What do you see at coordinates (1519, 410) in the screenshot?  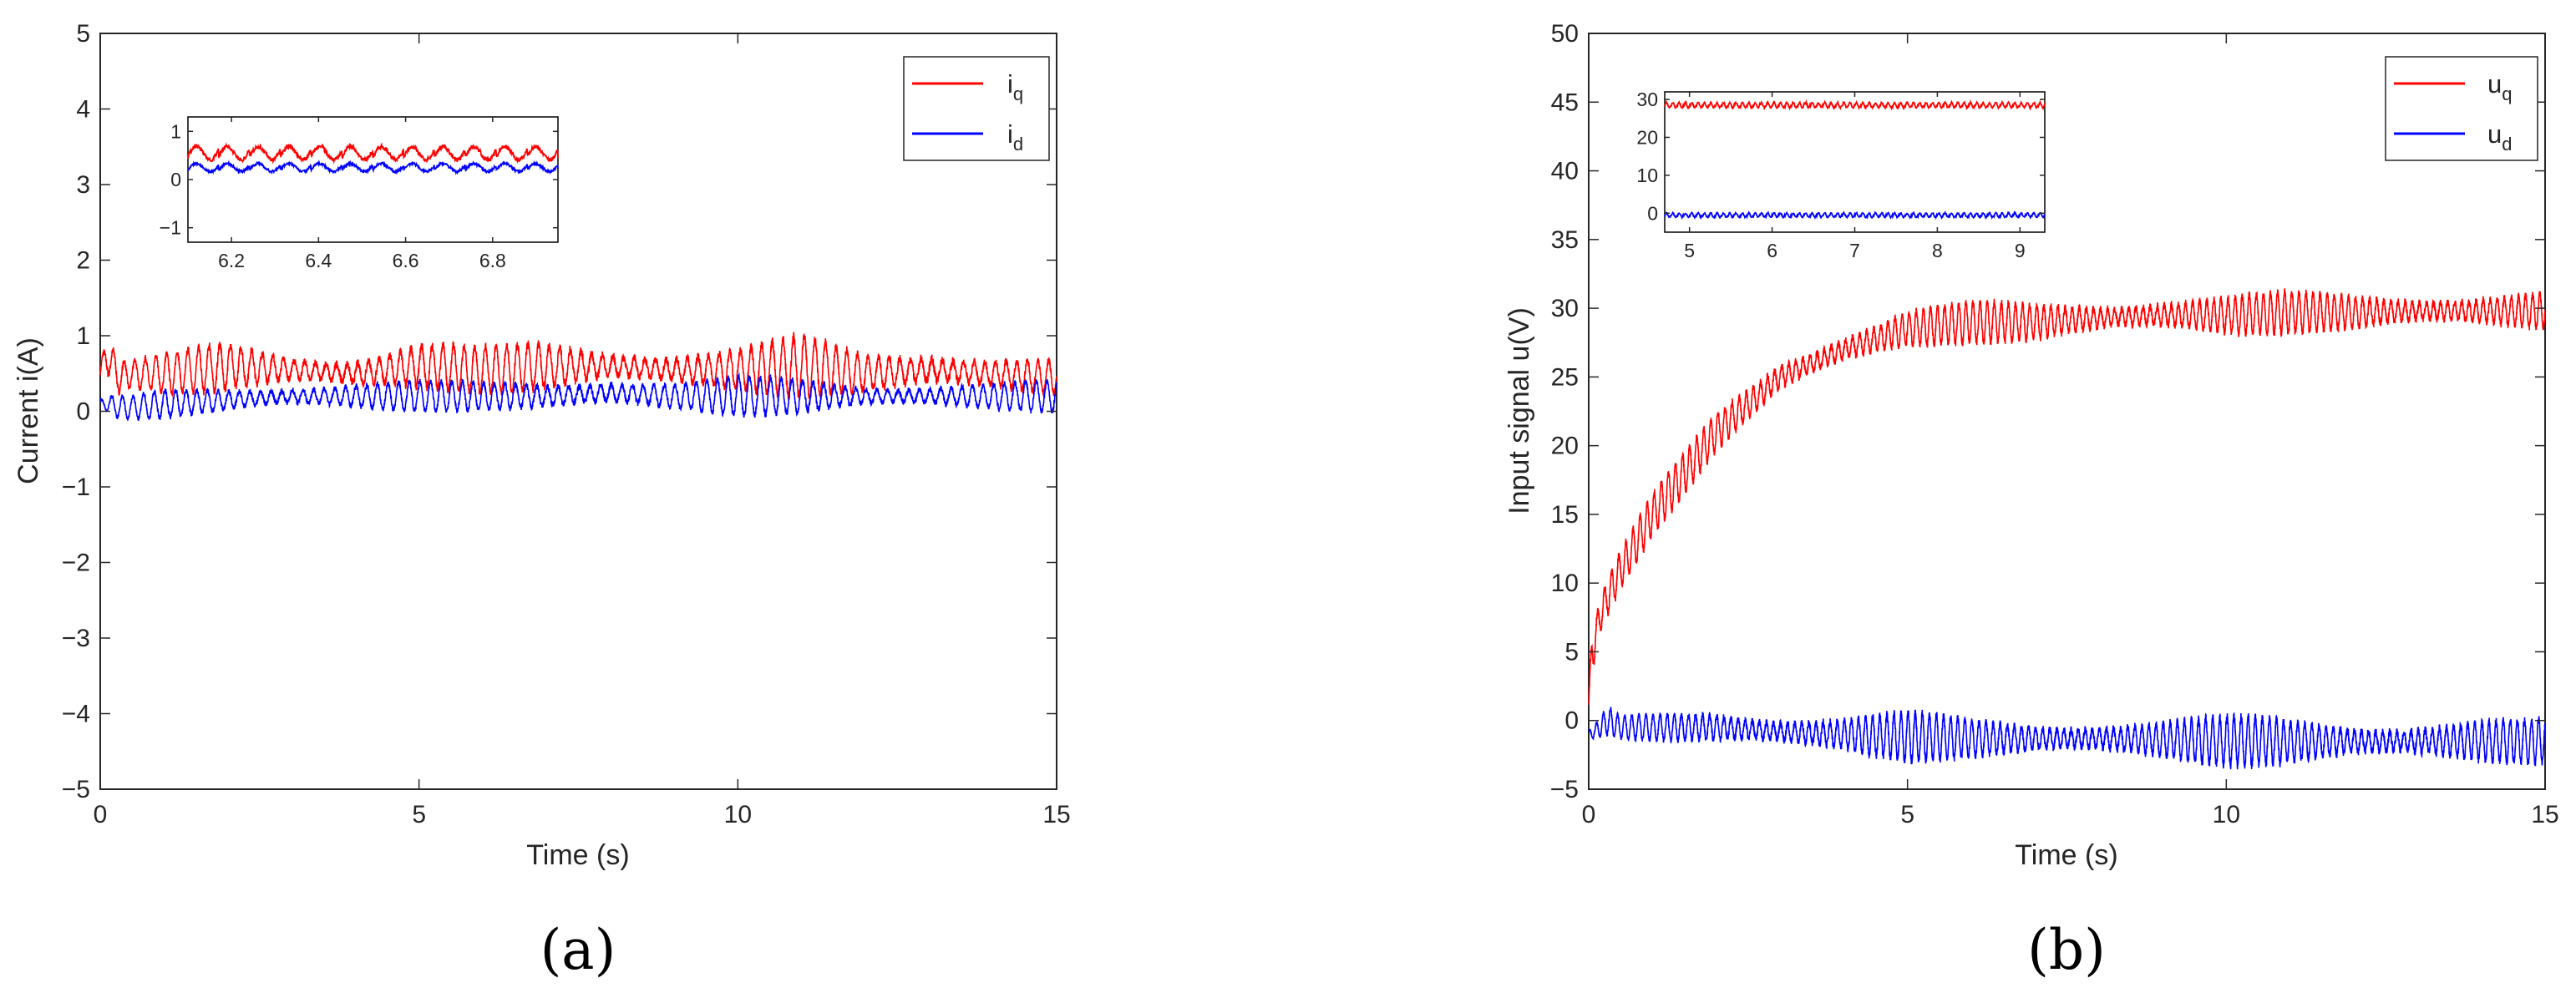 I see `chart-b-ylabel: Input signal u(V)` at bounding box center [1519, 410].